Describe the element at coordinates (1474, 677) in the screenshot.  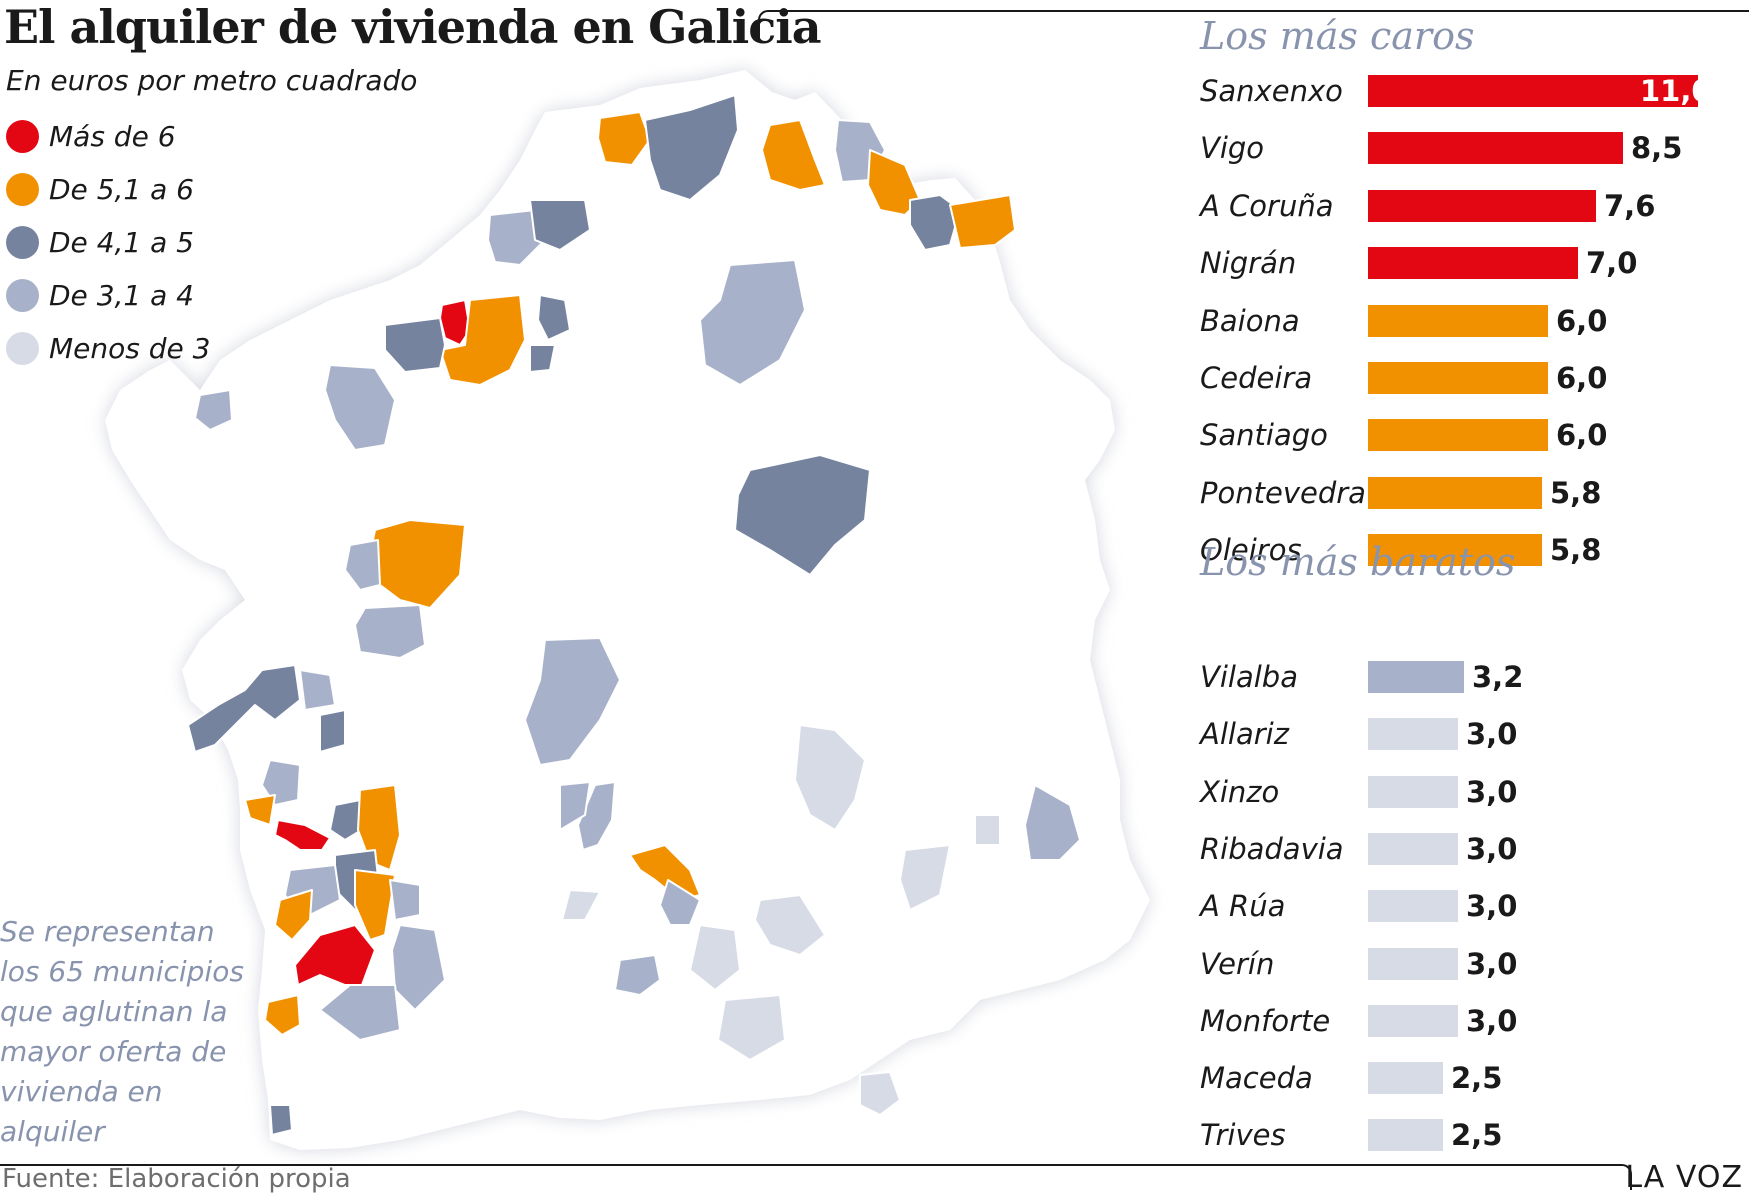
I see `cheap-row: Vilalba 3,2` at that location.